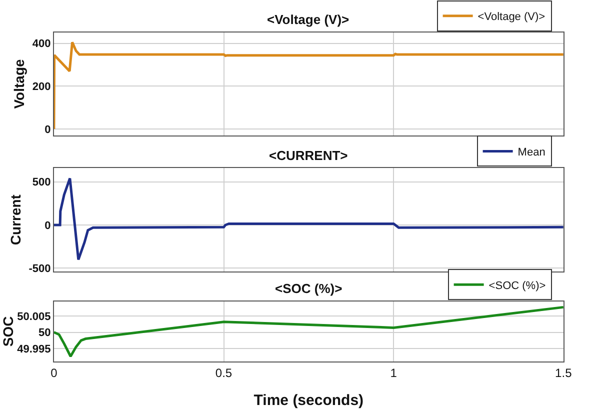 This screenshot has height=412, width=592. What do you see at coordinates (15, 220) in the screenshot?
I see `y-axis-title: Current` at bounding box center [15, 220].